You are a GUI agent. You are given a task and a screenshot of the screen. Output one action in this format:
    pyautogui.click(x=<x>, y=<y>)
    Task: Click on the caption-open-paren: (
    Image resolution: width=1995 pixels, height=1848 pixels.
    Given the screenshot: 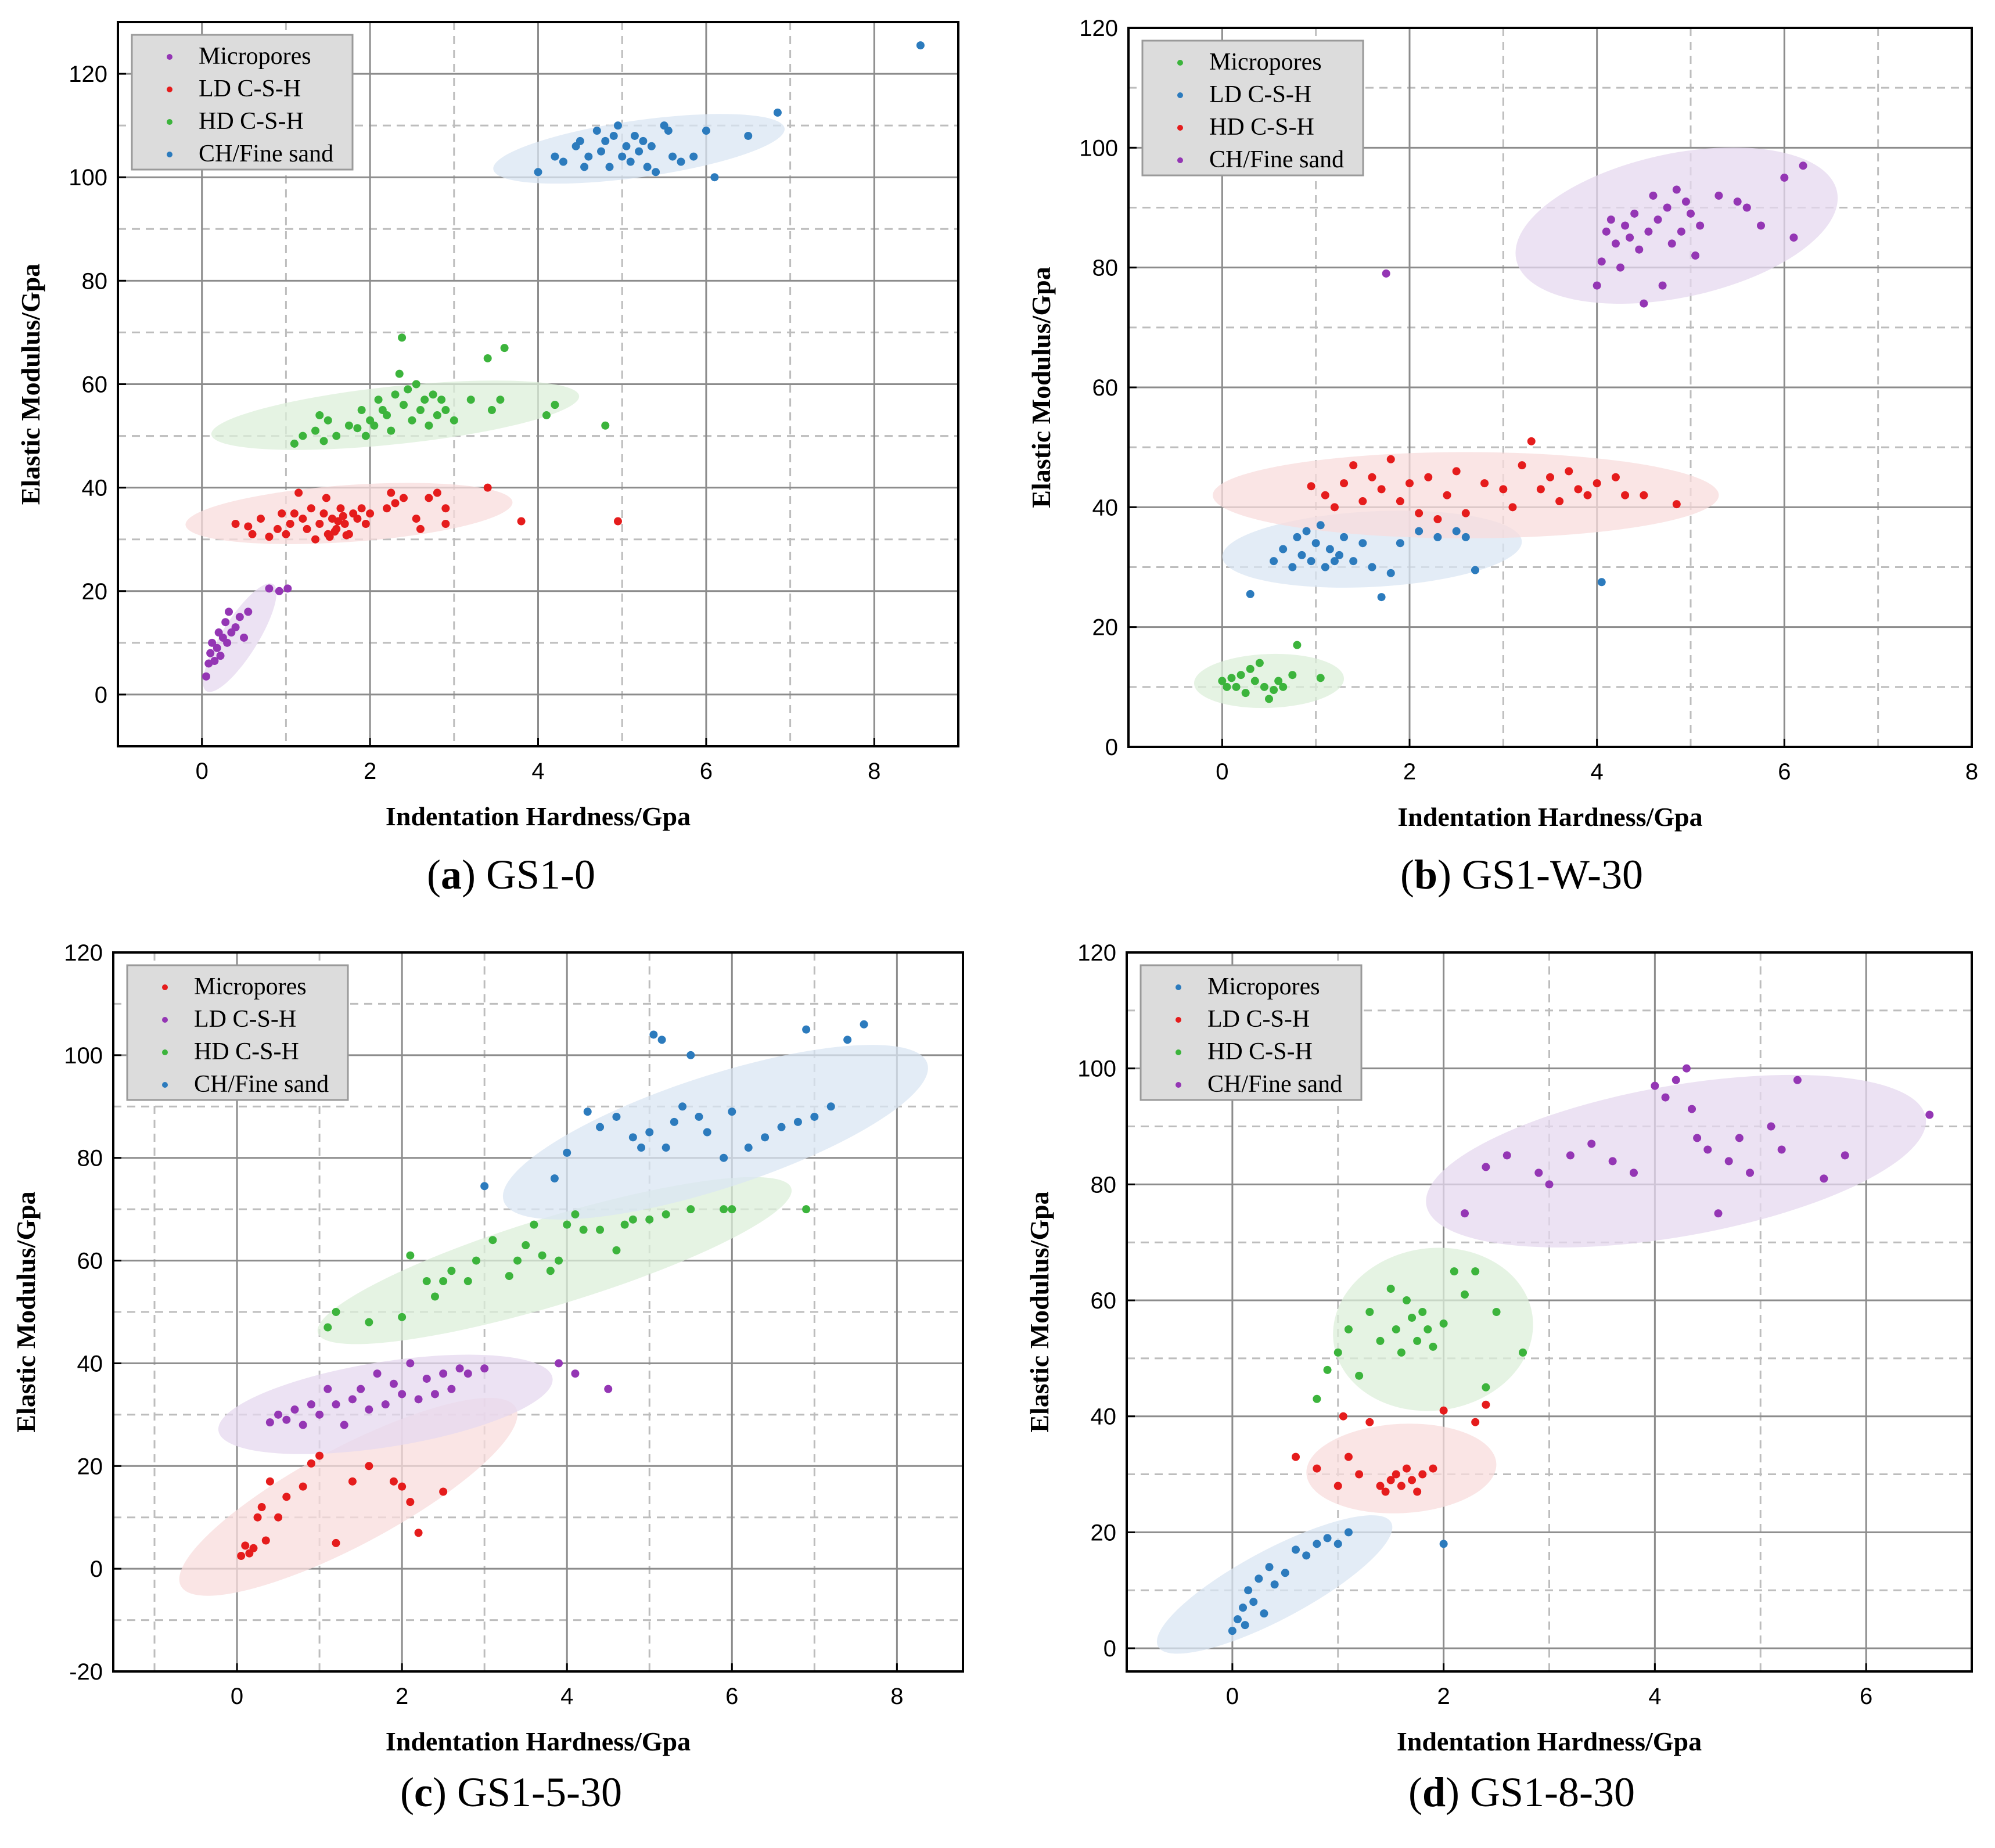 What is the action you would take?
    pyautogui.click(x=1407, y=874)
    